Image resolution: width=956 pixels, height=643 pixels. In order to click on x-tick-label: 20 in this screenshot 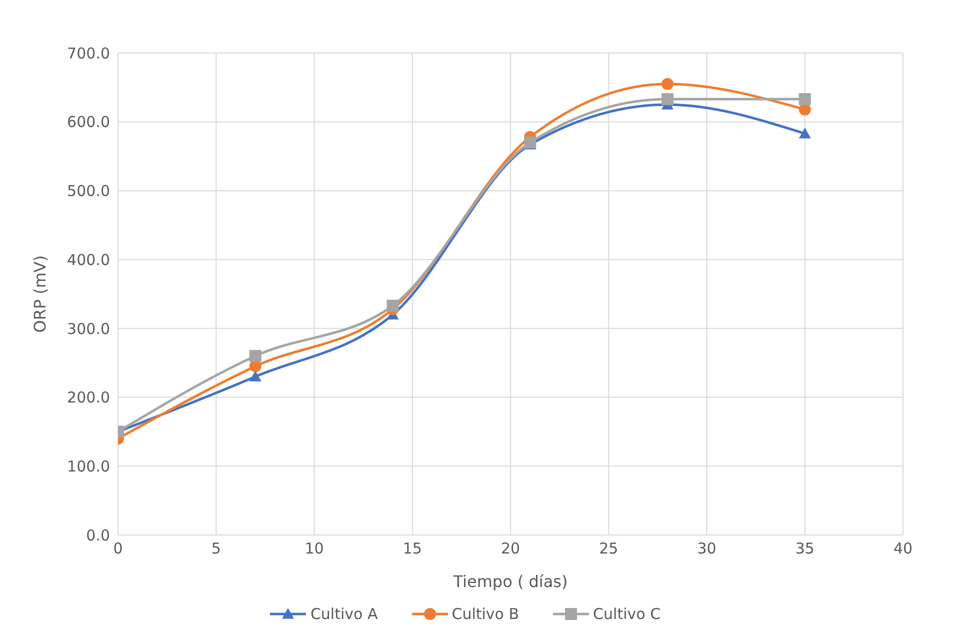, I will do `click(510, 549)`.